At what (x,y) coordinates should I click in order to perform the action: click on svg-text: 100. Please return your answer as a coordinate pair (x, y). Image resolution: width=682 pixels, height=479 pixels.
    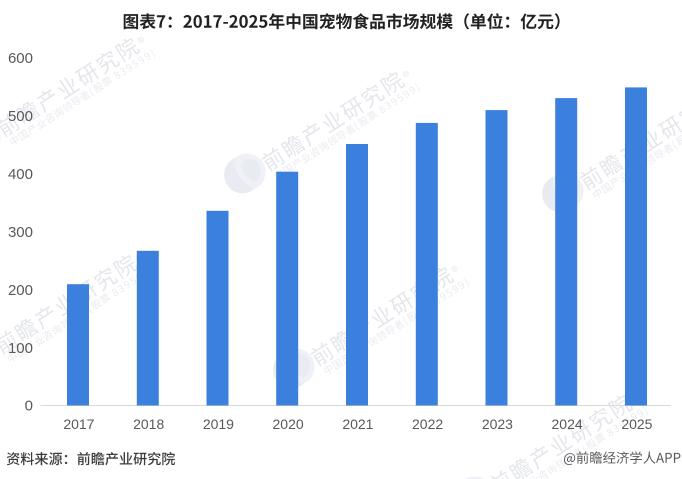
    Looking at the image, I should click on (20, 348).